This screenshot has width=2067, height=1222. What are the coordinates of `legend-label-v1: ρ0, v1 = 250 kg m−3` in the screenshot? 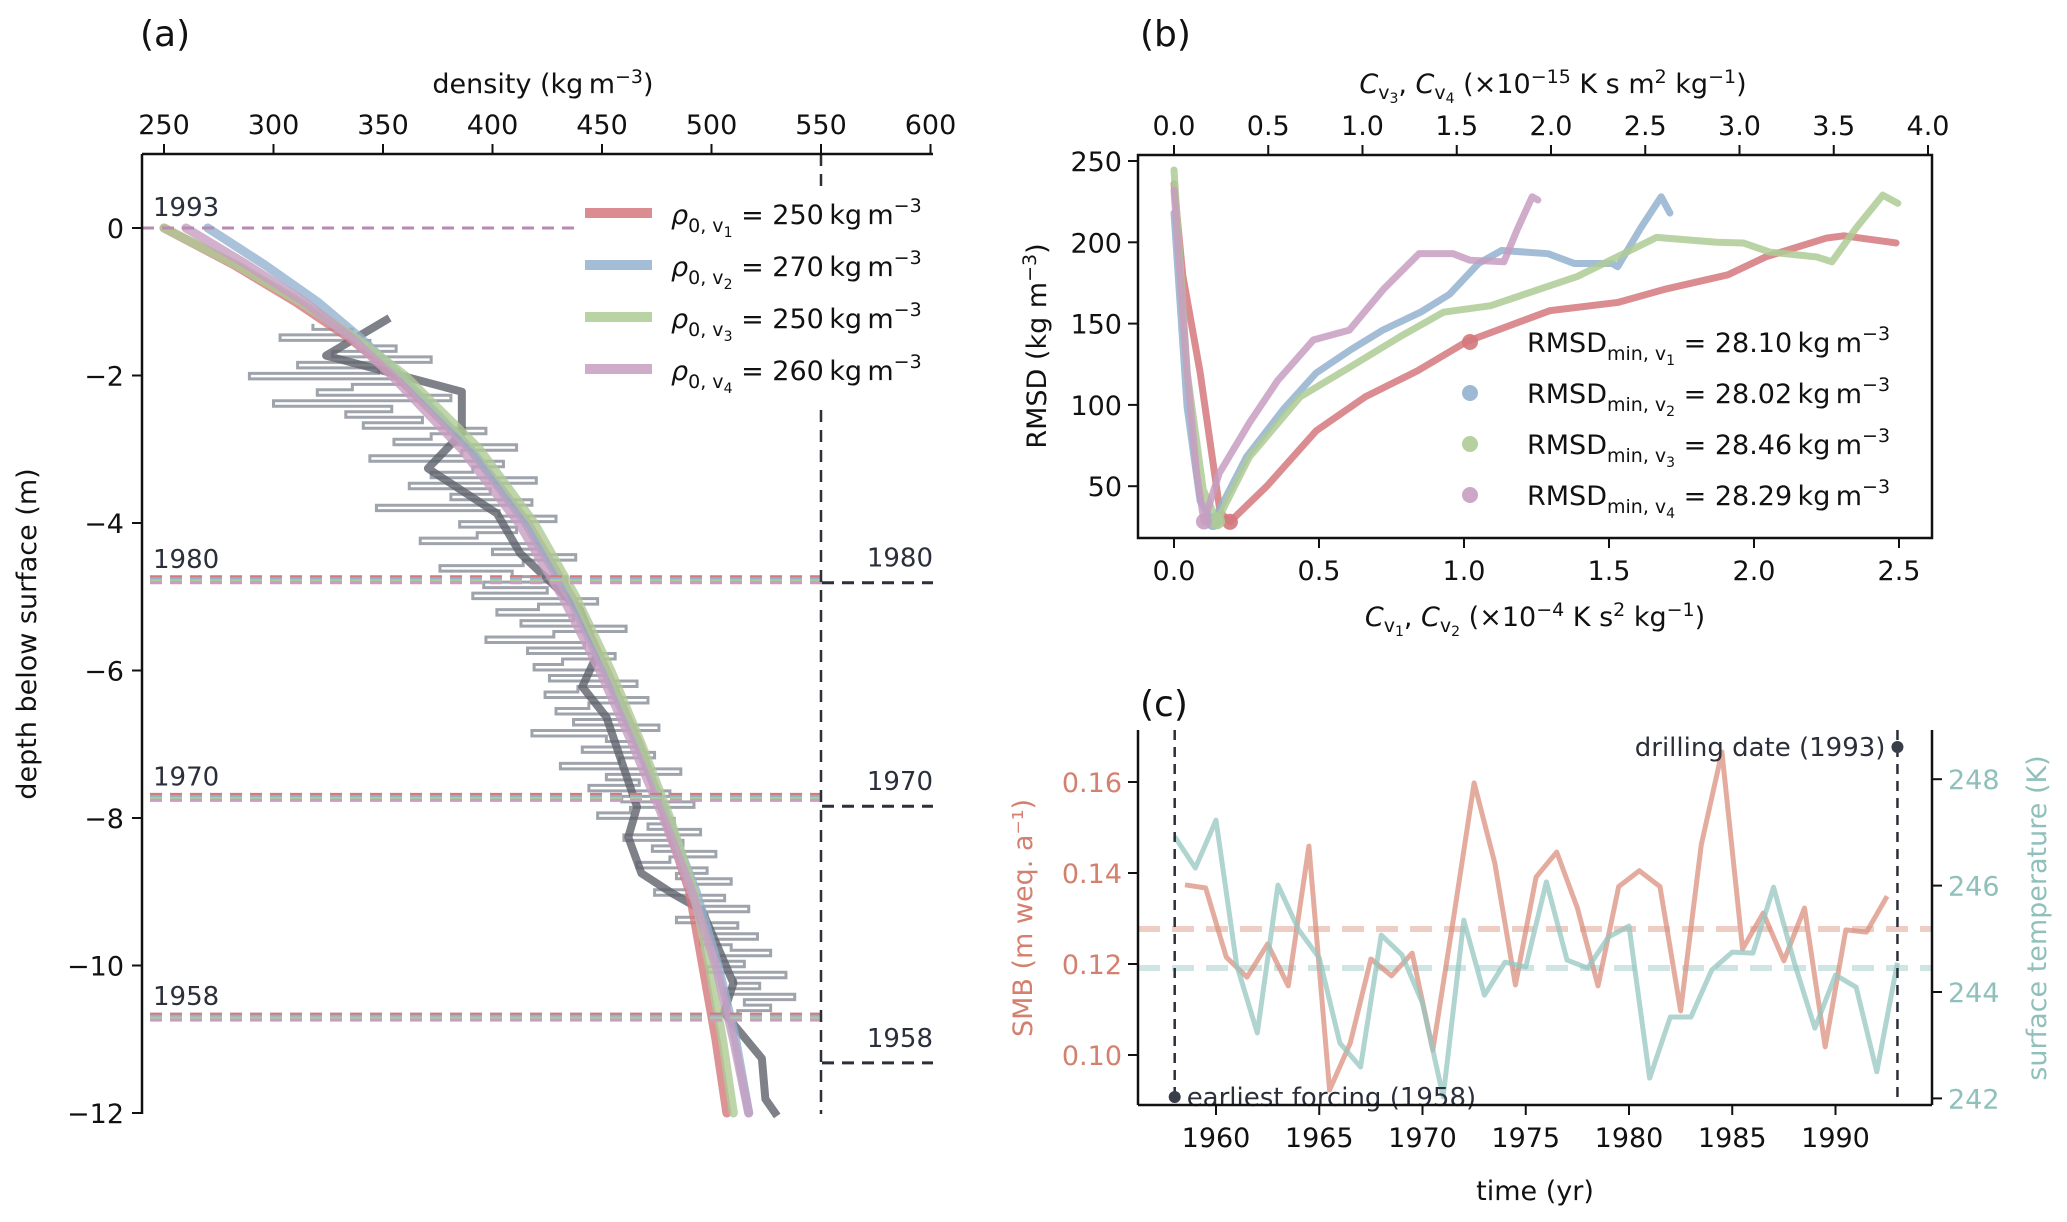 It's located at (796, 218).